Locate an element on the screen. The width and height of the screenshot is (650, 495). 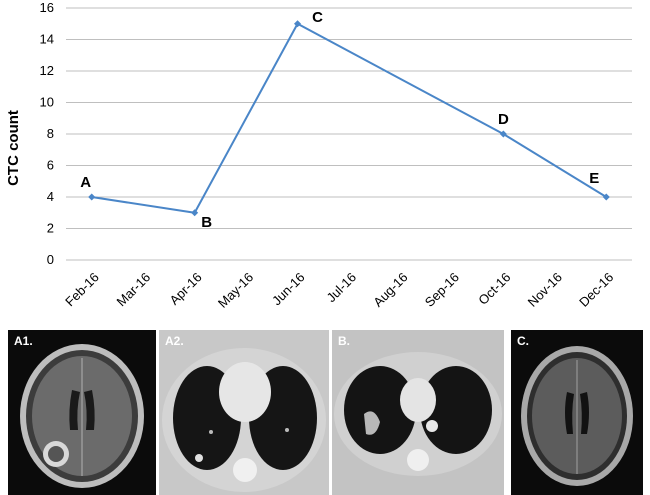
panel-a1: A1. is located at coordinates (82, 412).